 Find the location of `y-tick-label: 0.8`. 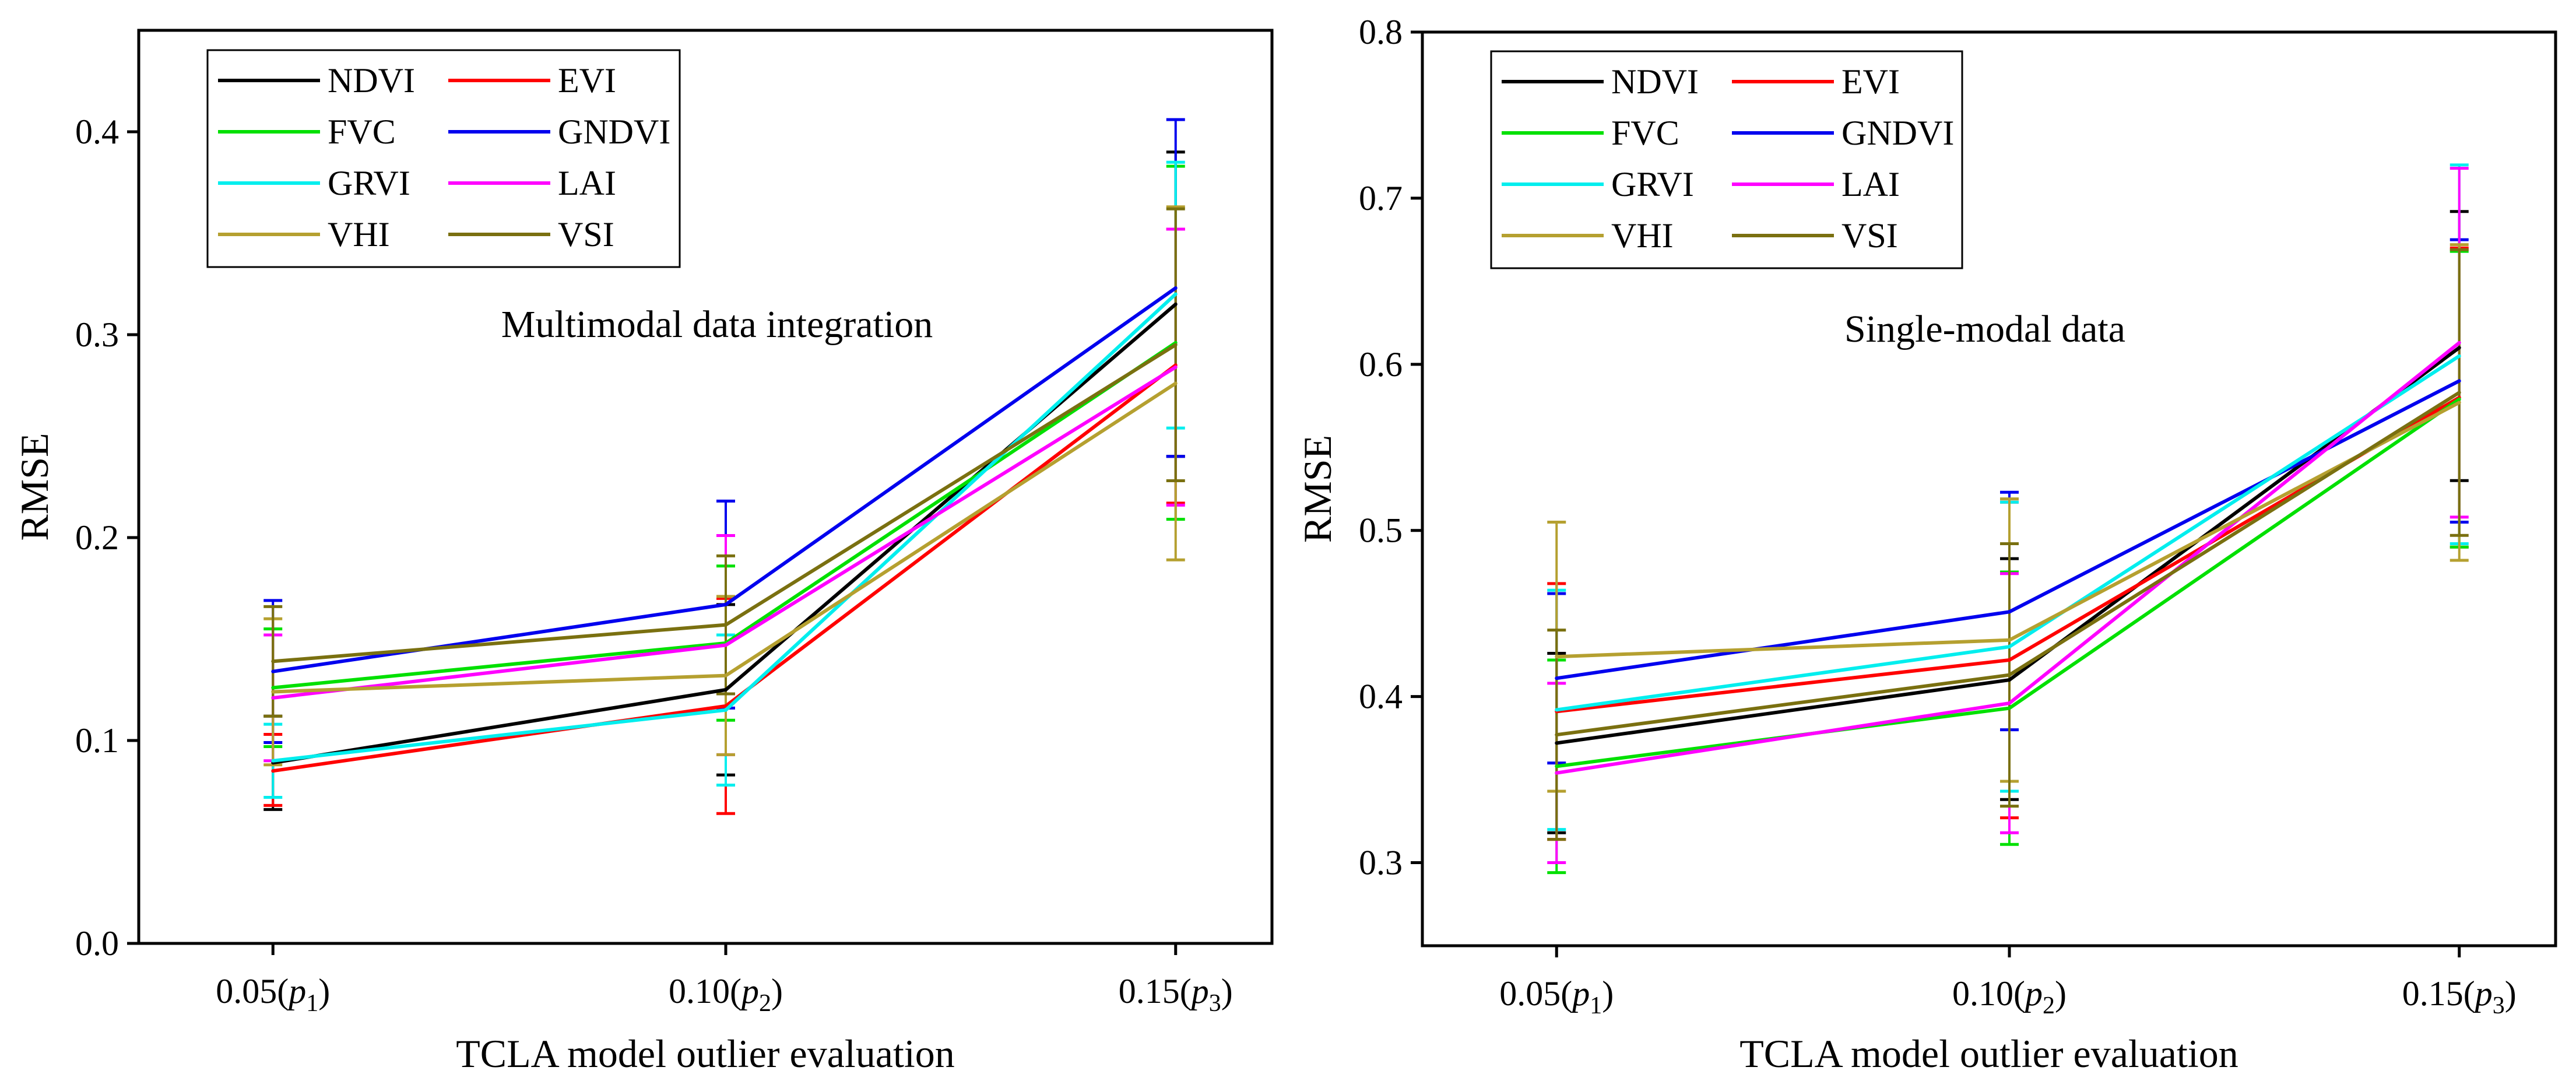

y-tick-label: 0.8 is located at coordinates (1381, 32).